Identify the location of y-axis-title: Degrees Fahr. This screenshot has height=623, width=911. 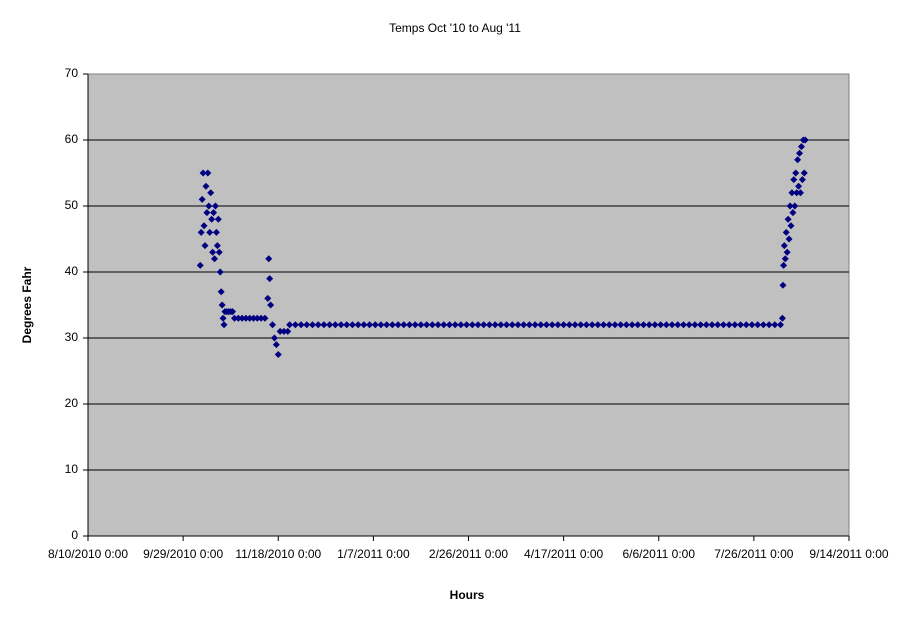
(27, 304).